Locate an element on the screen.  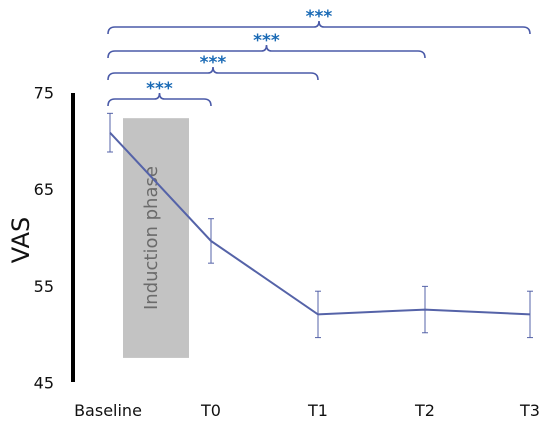
y-tick-labels: 75 65 55 45 is located at coordinates (44, 238).